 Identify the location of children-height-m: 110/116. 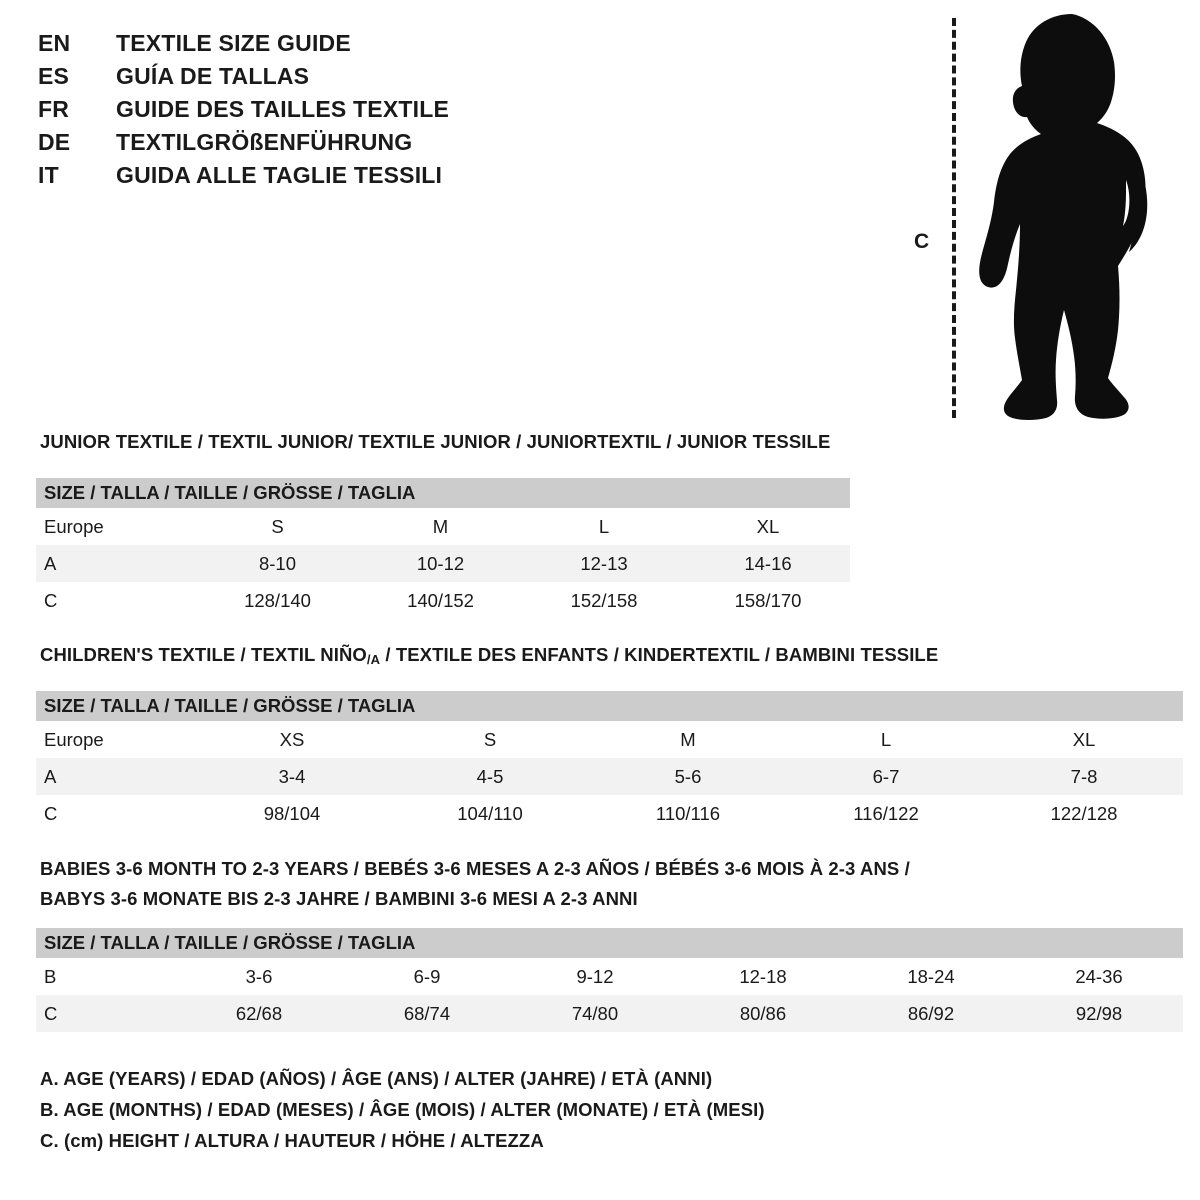
(688, 813).